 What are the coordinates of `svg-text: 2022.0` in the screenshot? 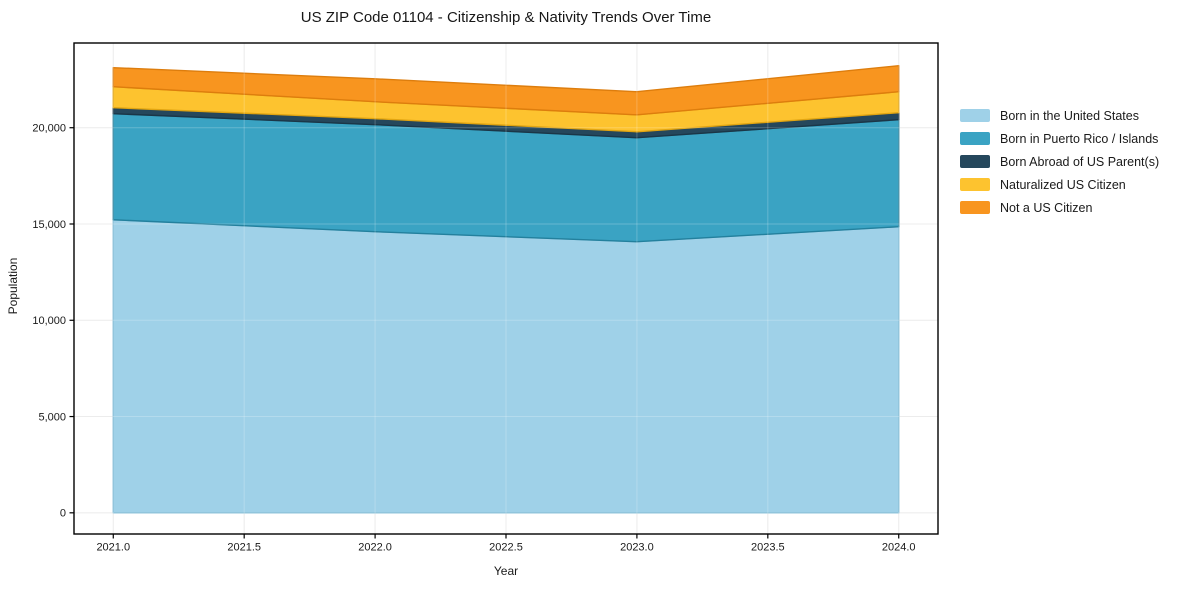 It's located at (375, 548).